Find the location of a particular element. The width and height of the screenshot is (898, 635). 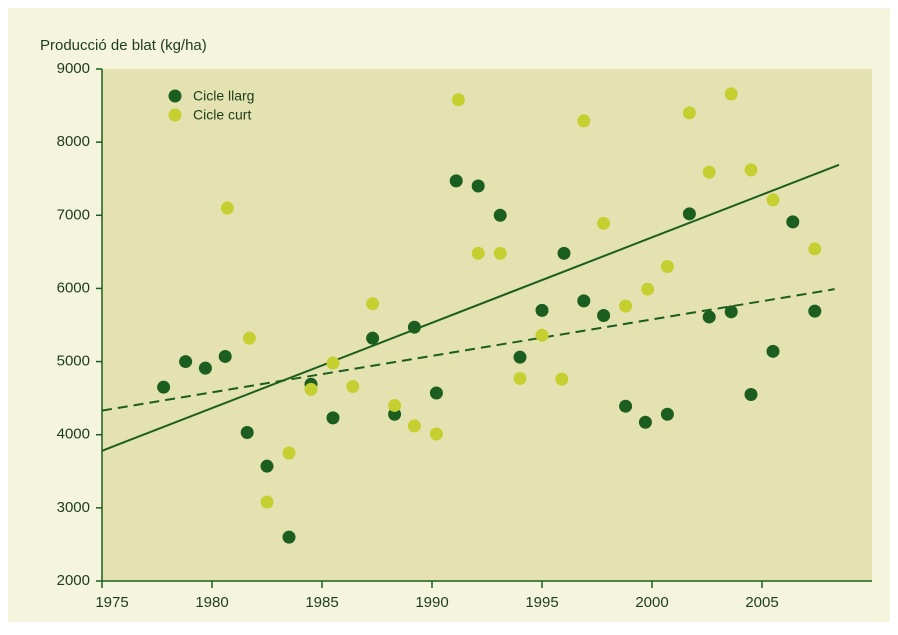

x-tick-label: 1990 is located at coordinates (431, 602).